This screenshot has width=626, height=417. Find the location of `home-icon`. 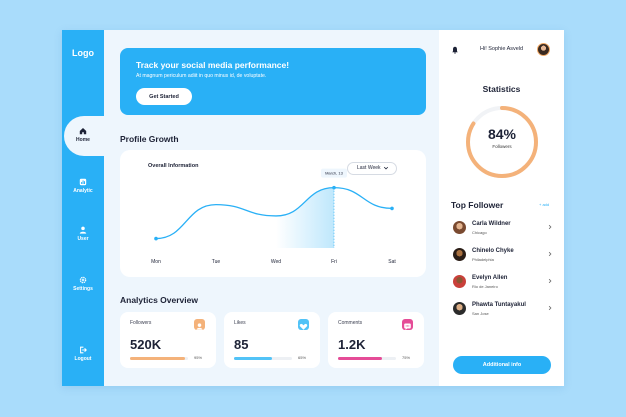

home-icon is located at coordinates (83, 131).